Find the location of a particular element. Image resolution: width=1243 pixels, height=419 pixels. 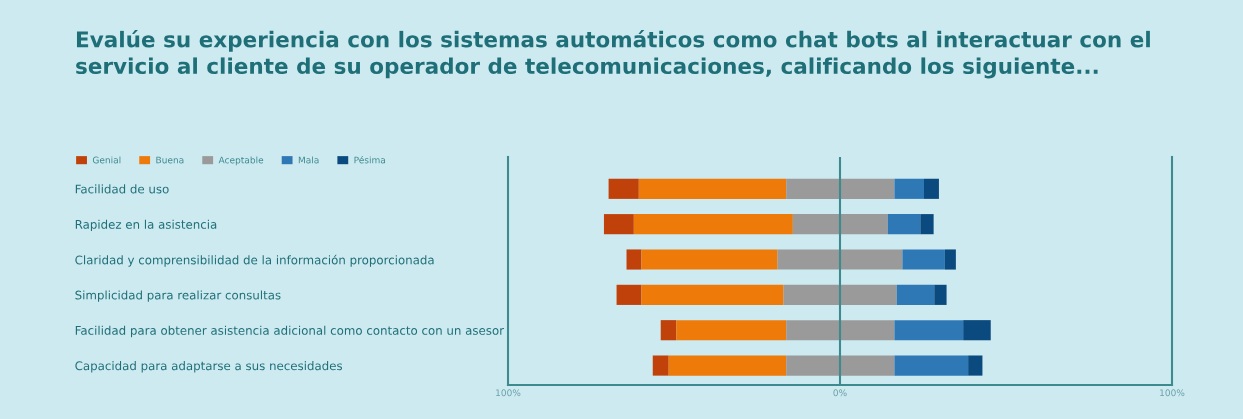

legend-label: Mala is located at coordinates (308, 160).